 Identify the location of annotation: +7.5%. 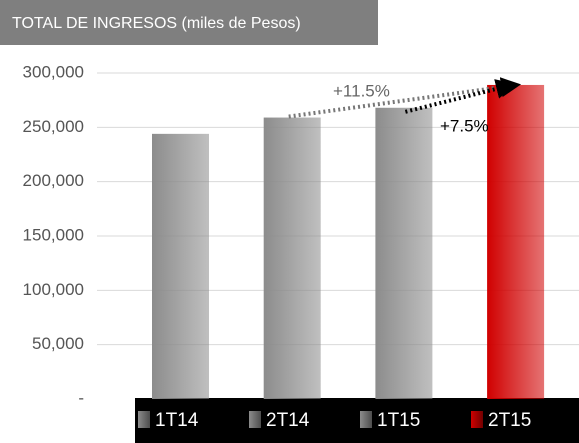
(464, 125).